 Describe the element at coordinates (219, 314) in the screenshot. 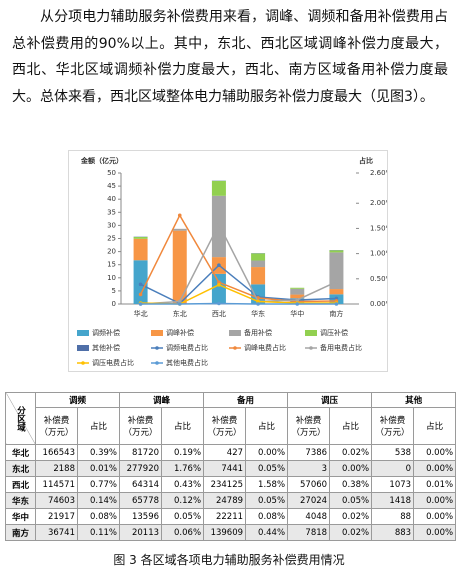

I see `x-tick-label: 西北` at that location.